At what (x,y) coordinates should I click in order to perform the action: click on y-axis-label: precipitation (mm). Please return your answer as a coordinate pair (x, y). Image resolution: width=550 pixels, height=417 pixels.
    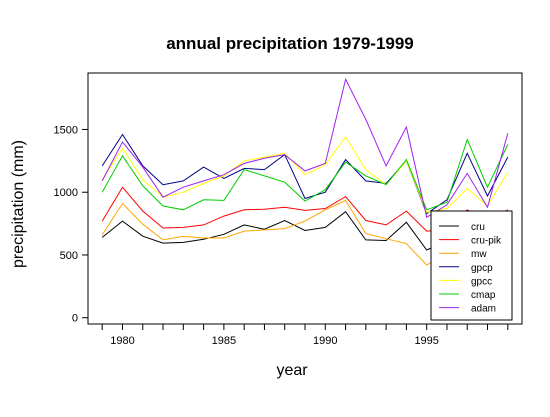
    Looking at the image, I should click on (18, 204).